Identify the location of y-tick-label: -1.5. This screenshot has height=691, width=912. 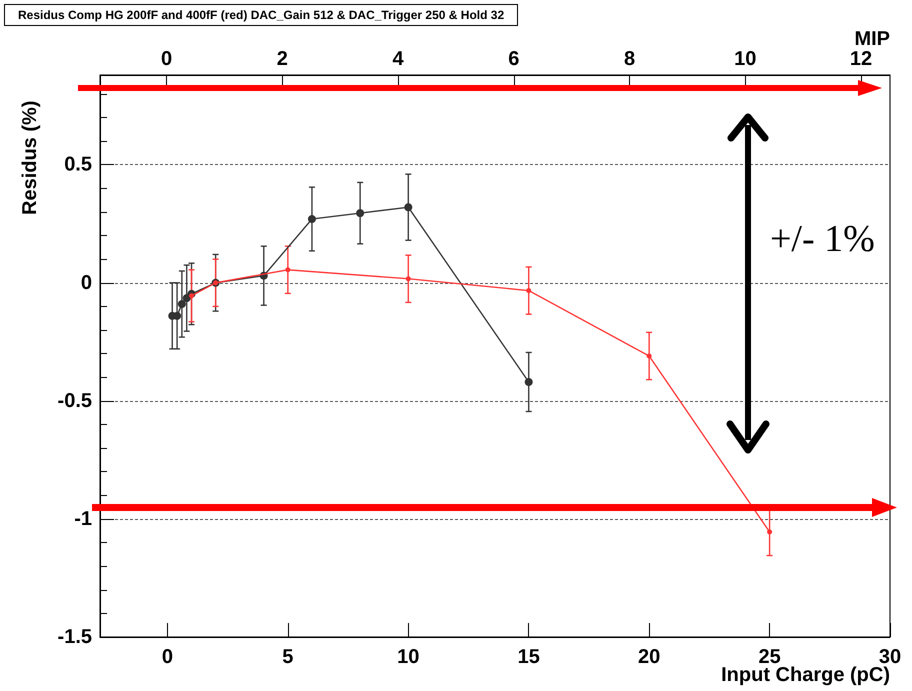
(75, 637).